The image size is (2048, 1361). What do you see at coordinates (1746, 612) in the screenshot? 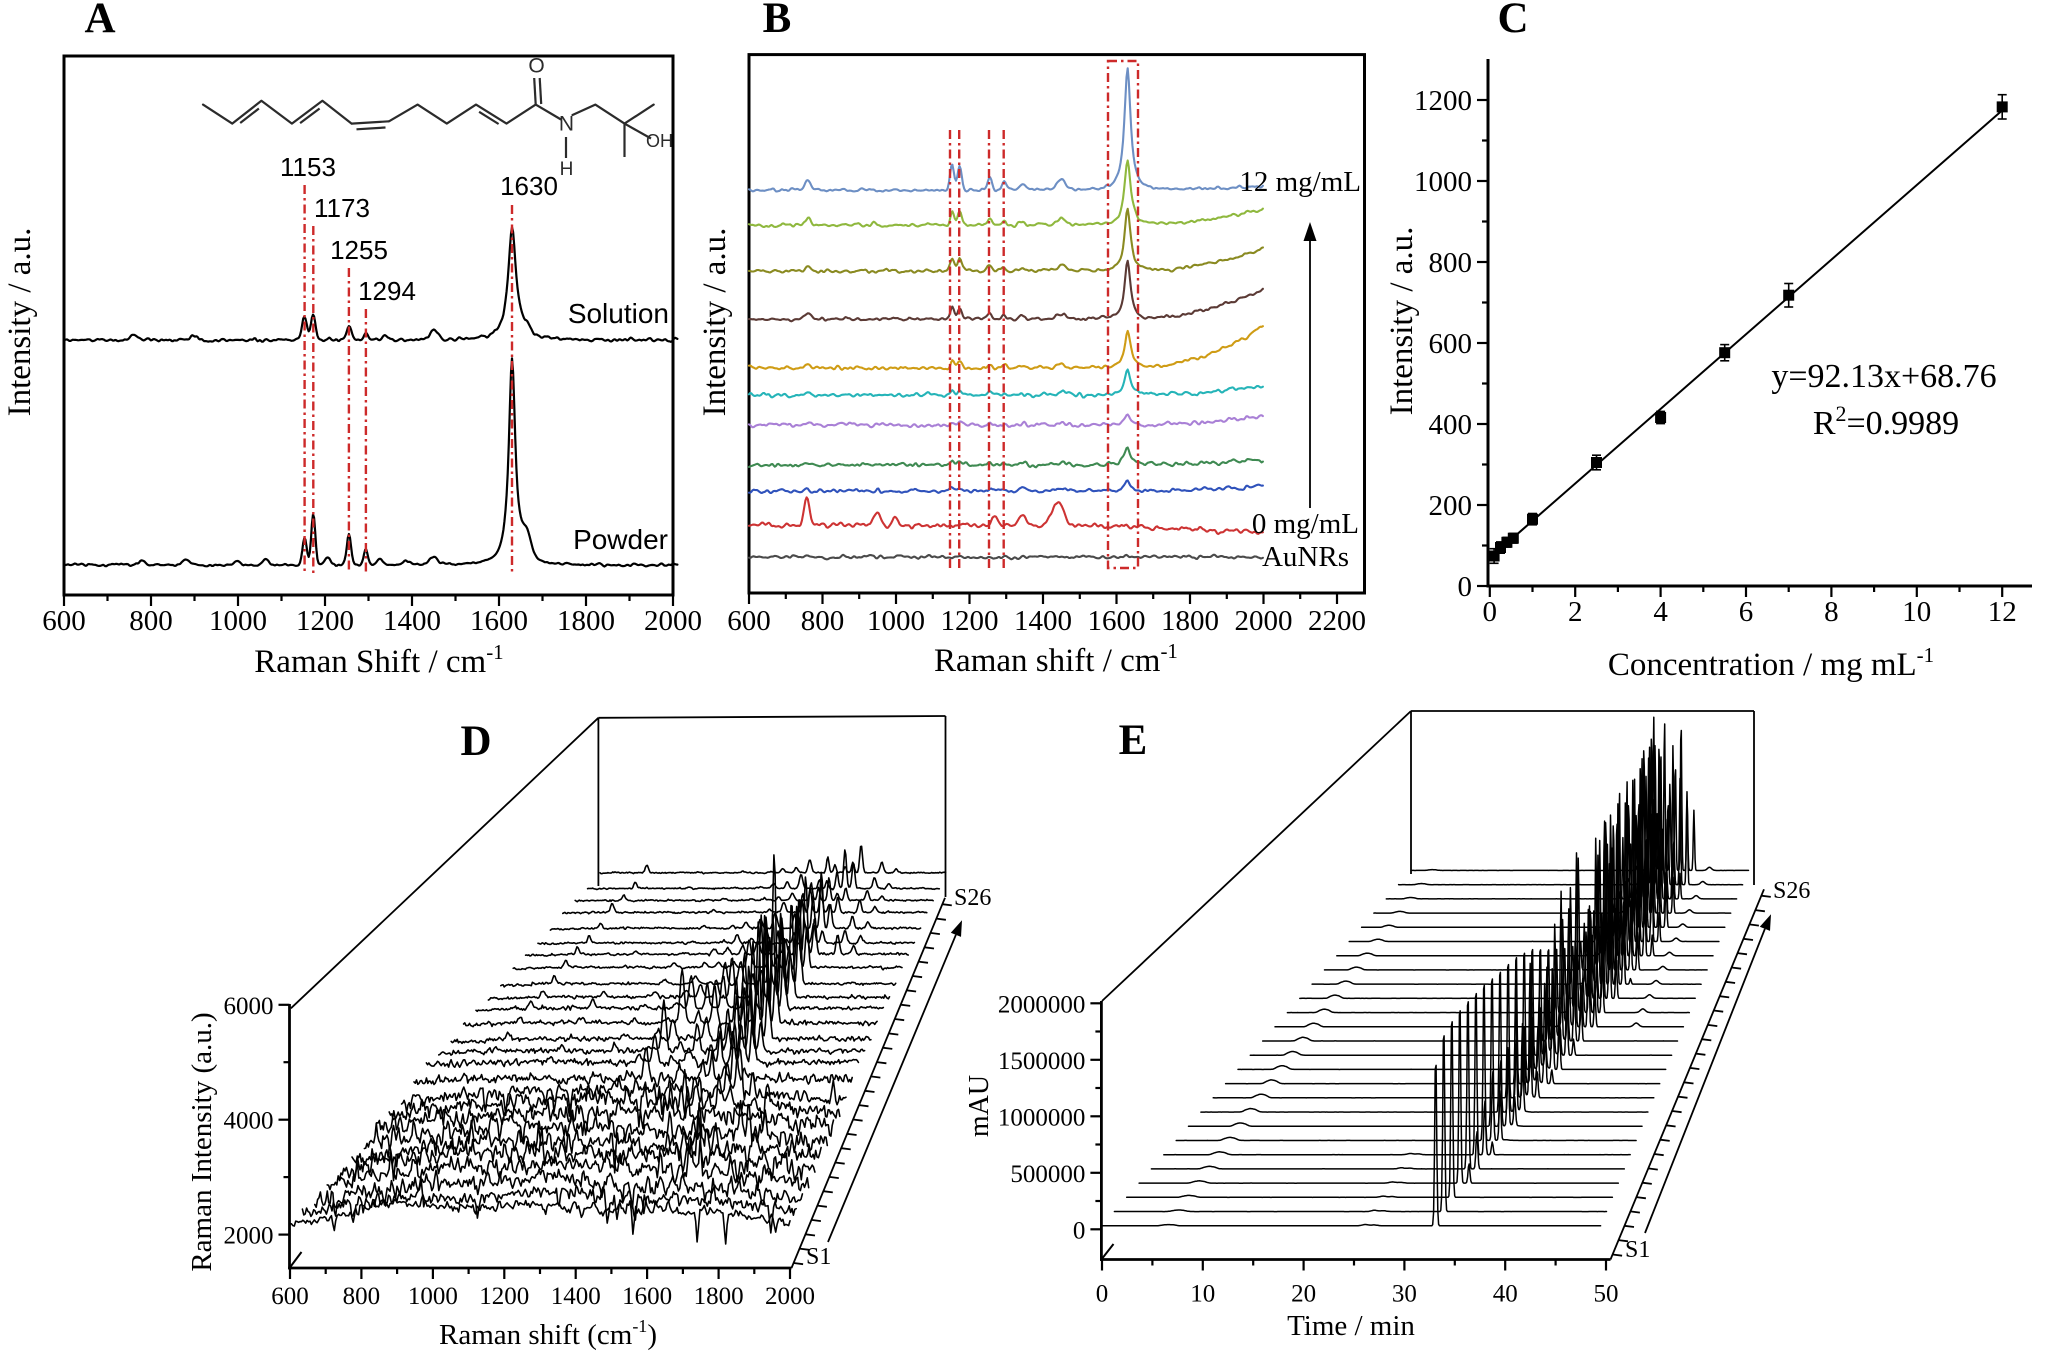
I see `svg-text: 6` at bounding box center [1746, 612].